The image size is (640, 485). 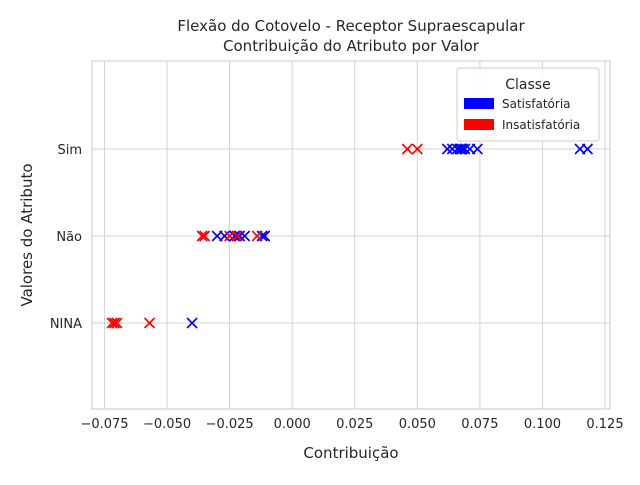 I want to click on y-tick-label: NINA, so click(x=66, y=324).